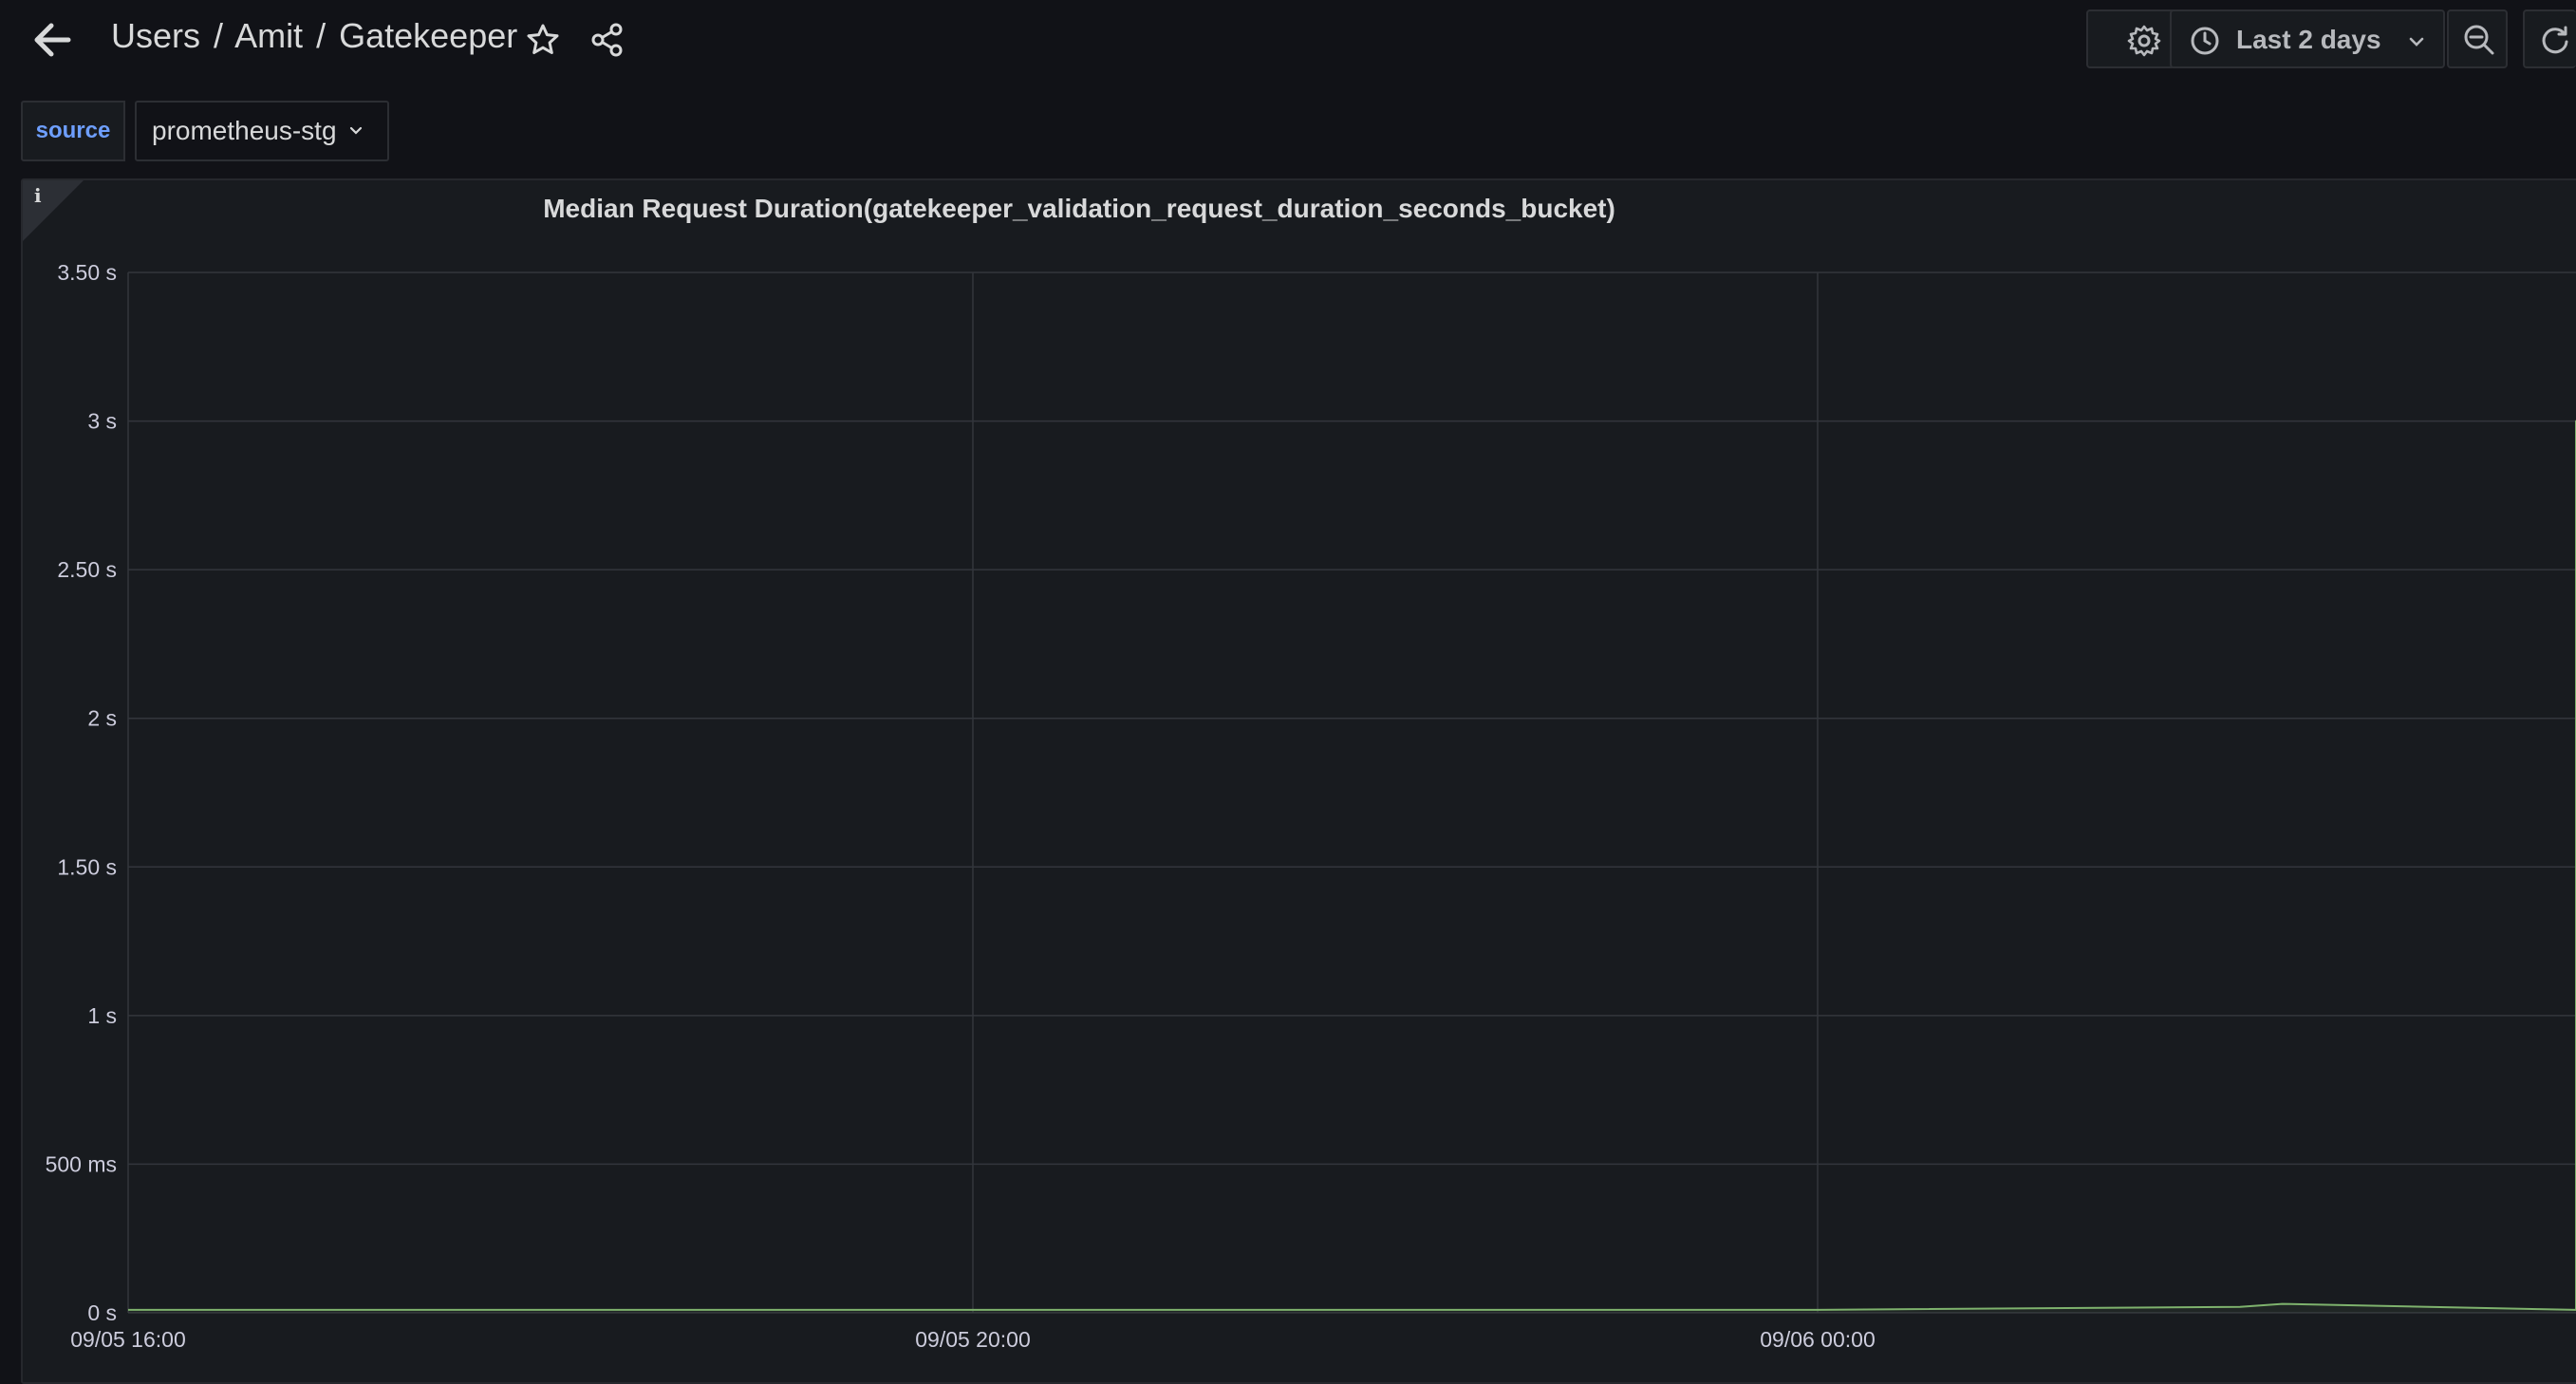  What do you see at coordinates (244, 130) in the screenshot?
I see `variable-value: prometheus-stg` at bounding box center [244, 130].